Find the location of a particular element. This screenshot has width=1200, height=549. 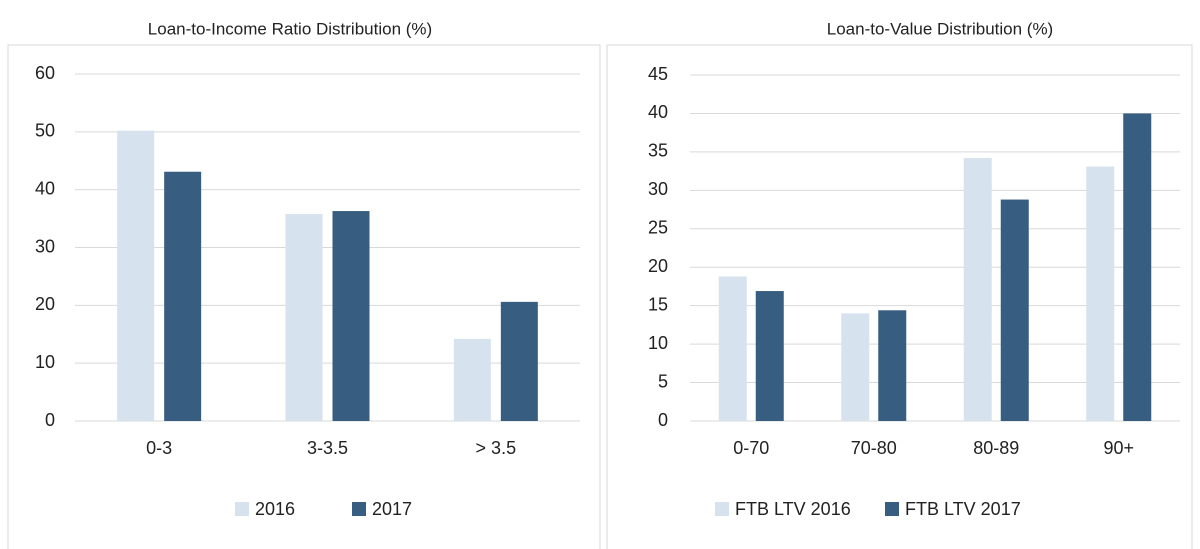

x-tick-label: > 3.5 is located at coordinates (496, 448).